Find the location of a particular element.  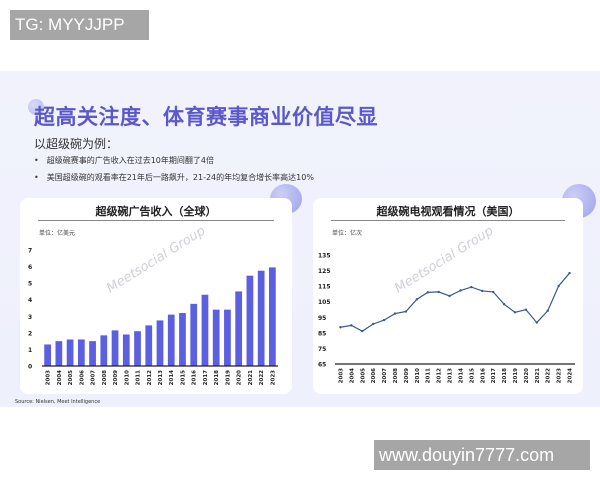

svg-text: 2021 is located at coordinates (538, 375).